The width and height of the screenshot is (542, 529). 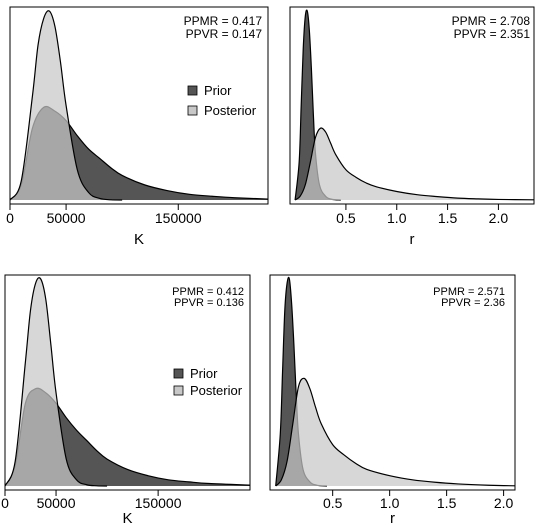 I want to click on ppvr-annotation: PPVR = 0.147, so click(x=224, y=34).